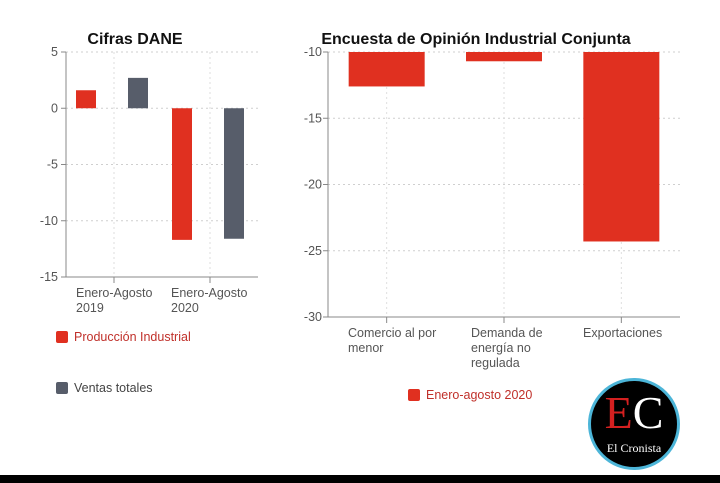 Image resolution: width=720 pixels, height=483 pixels. What do you see at coordinates (634, 412) in the screenshot?
I see `logo-monogram: EC` at bounding box center [634, 412].